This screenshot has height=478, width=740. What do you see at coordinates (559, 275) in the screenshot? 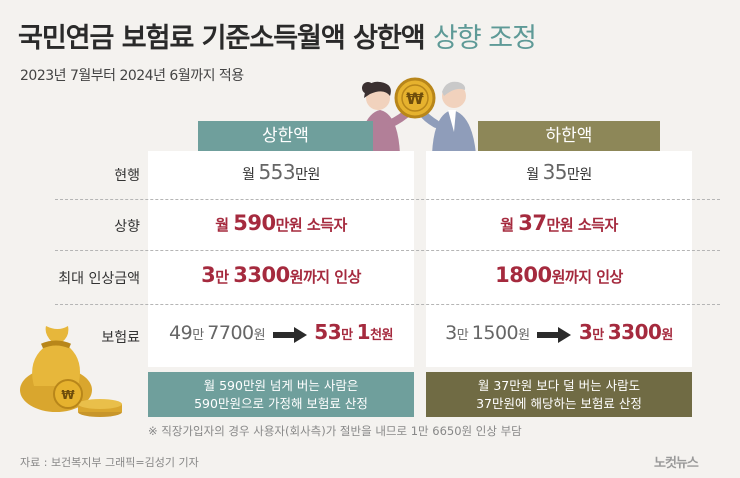
I see `max-increase-lower-value: 1800원까지 인상` at bounding box center [559, 275].